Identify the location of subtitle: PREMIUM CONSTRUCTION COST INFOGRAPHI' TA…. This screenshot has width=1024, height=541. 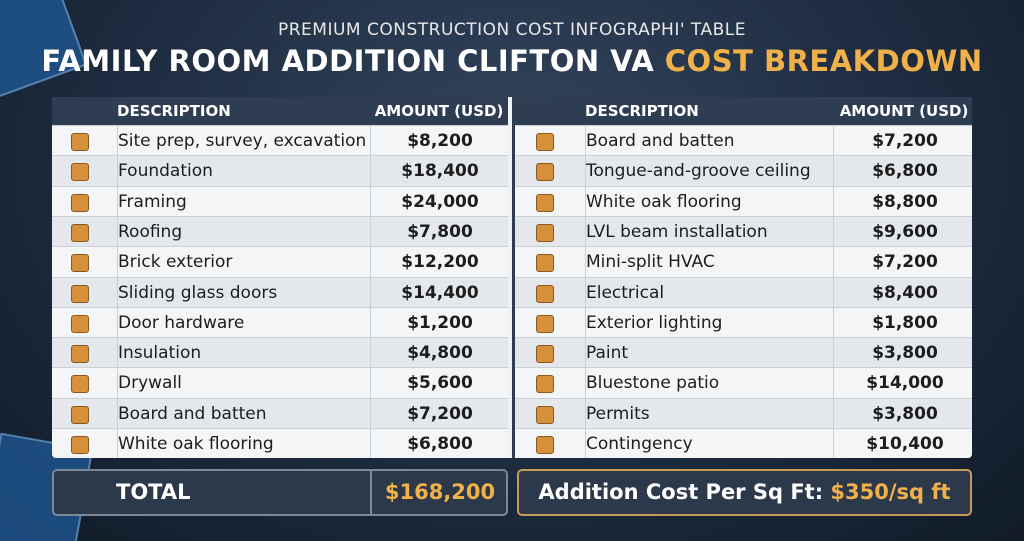
(511, 30).